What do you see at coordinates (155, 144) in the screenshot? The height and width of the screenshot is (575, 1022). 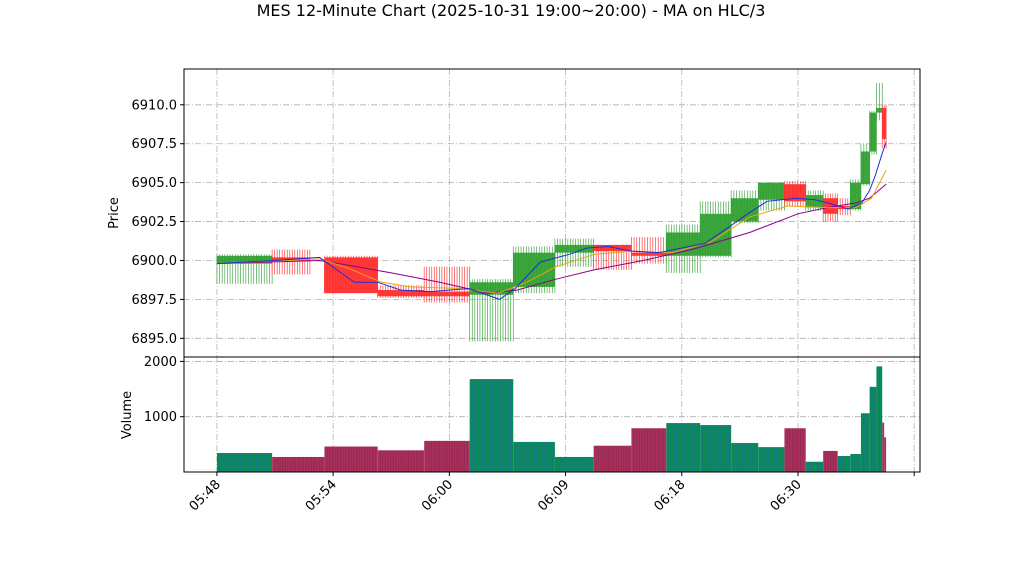 I see `price-y-tick-label: 6907.5` at bounding box center [155, 144].